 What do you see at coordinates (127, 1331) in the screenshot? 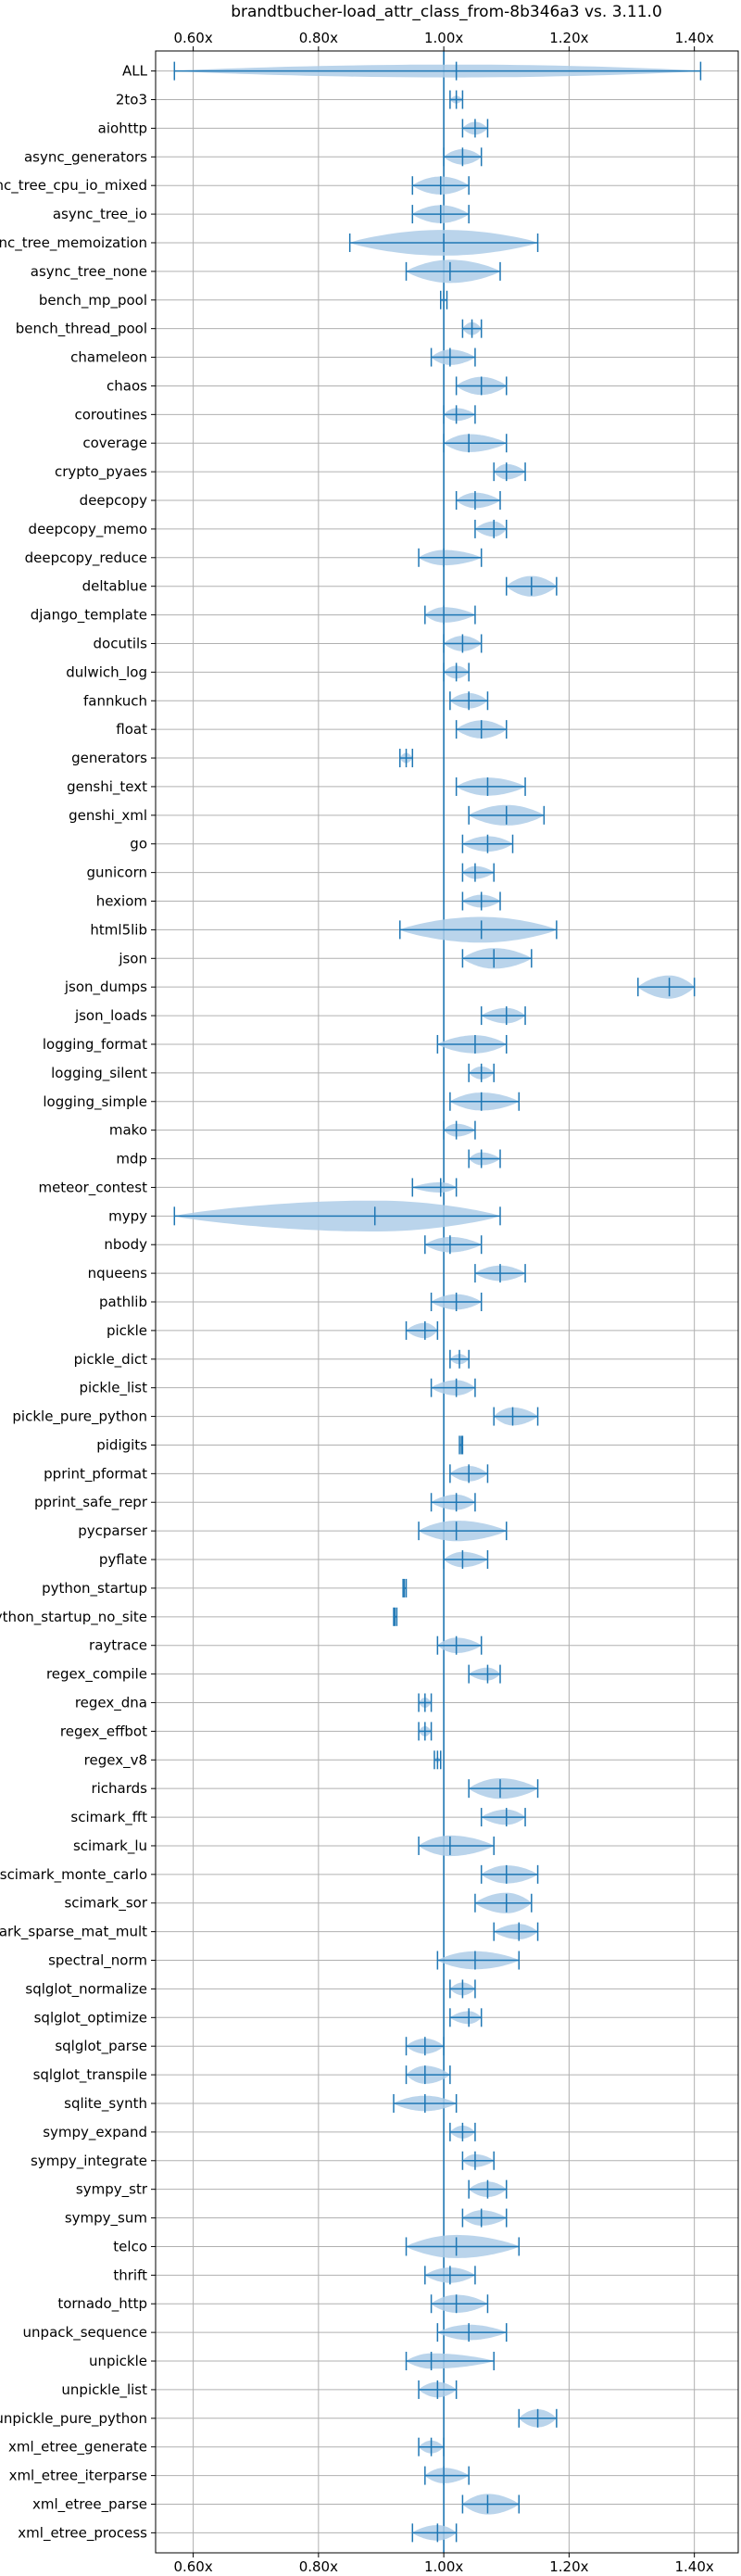
I see `benchmark-label: pickle` at bounding box center [127, 1331].